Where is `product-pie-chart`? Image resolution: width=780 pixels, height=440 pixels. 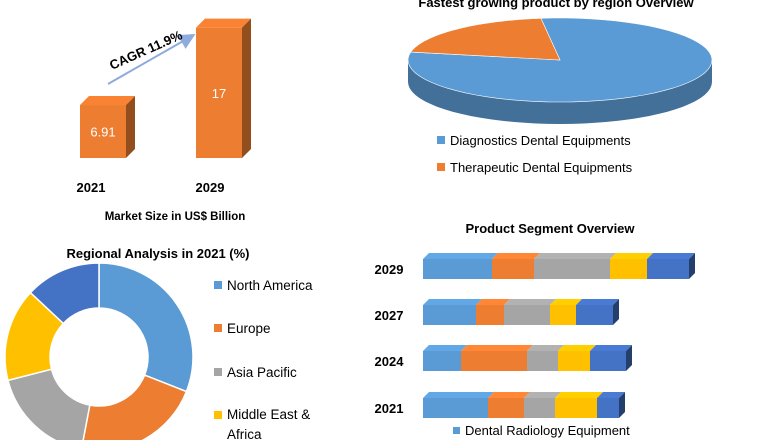 product-pie-chart is located at coordinates (560, 70).